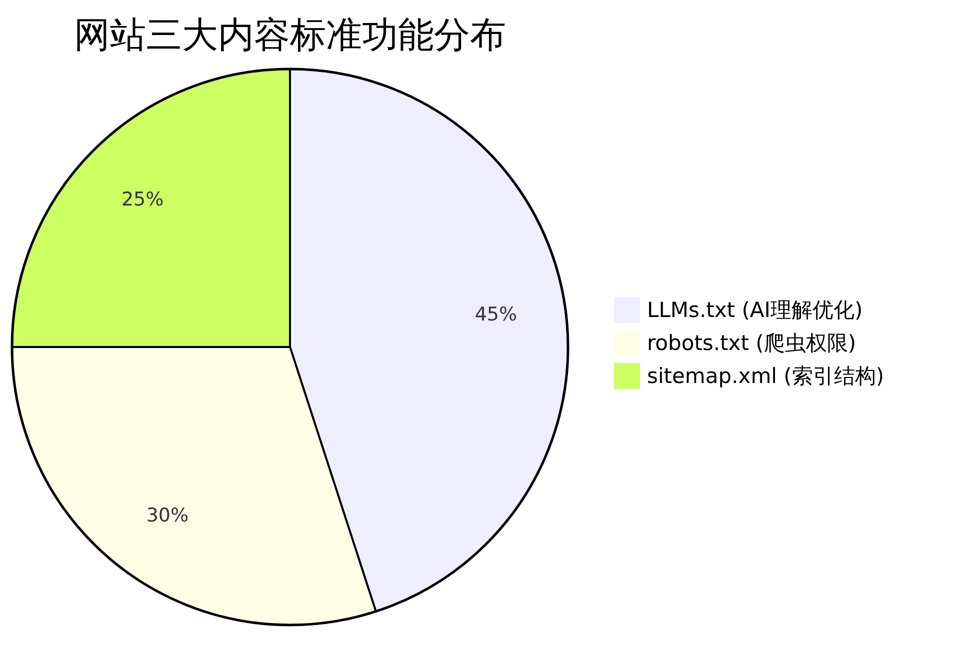  What do you see at coordinates (142, 199) in the screenshot?
I see `data-label: 25%` at bounding box center [142, 199].